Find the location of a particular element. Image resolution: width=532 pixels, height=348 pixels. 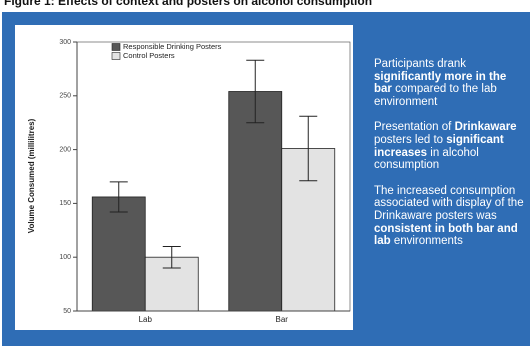

note-emphasis: significant increases is located at coordinates (439, 146).